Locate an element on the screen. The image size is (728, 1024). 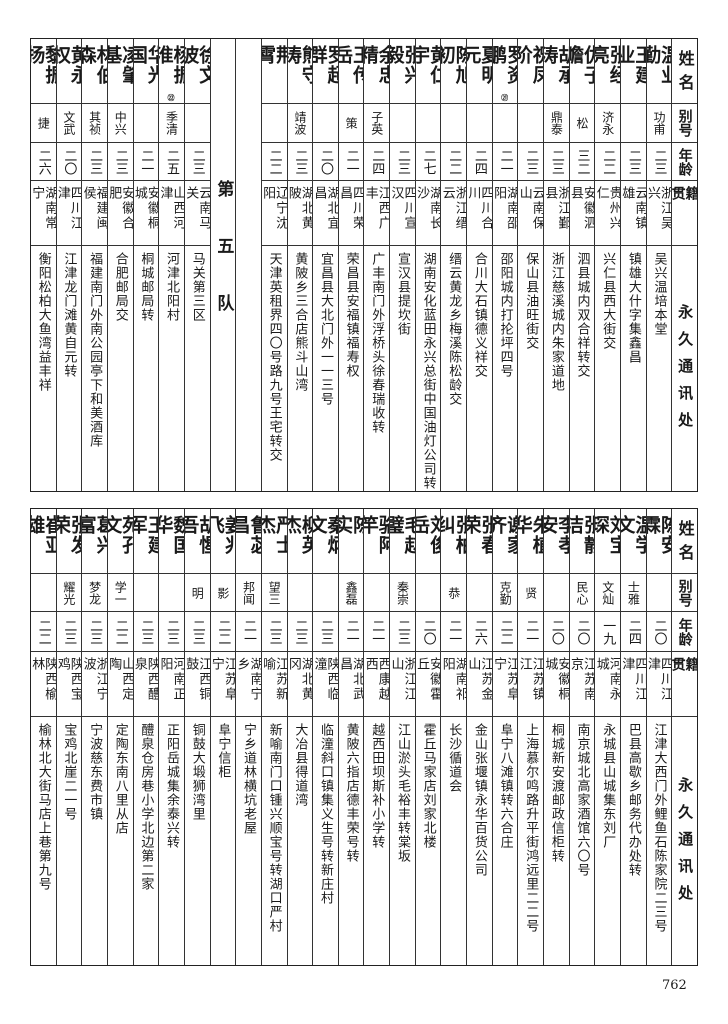
origin-cell: 浙江吴兴 is located at coordinates (659, 213).